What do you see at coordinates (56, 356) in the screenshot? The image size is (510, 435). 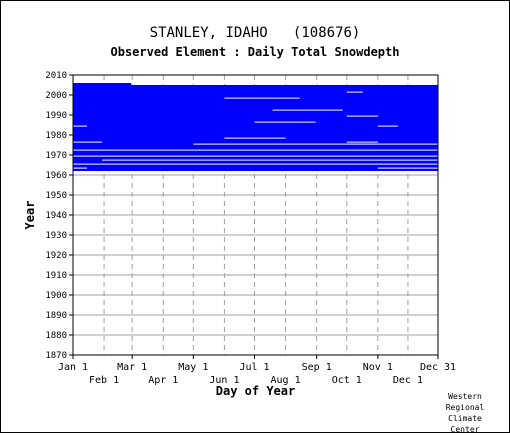 I see `y-tick-label: 1870` at bounding box center [56, 356].